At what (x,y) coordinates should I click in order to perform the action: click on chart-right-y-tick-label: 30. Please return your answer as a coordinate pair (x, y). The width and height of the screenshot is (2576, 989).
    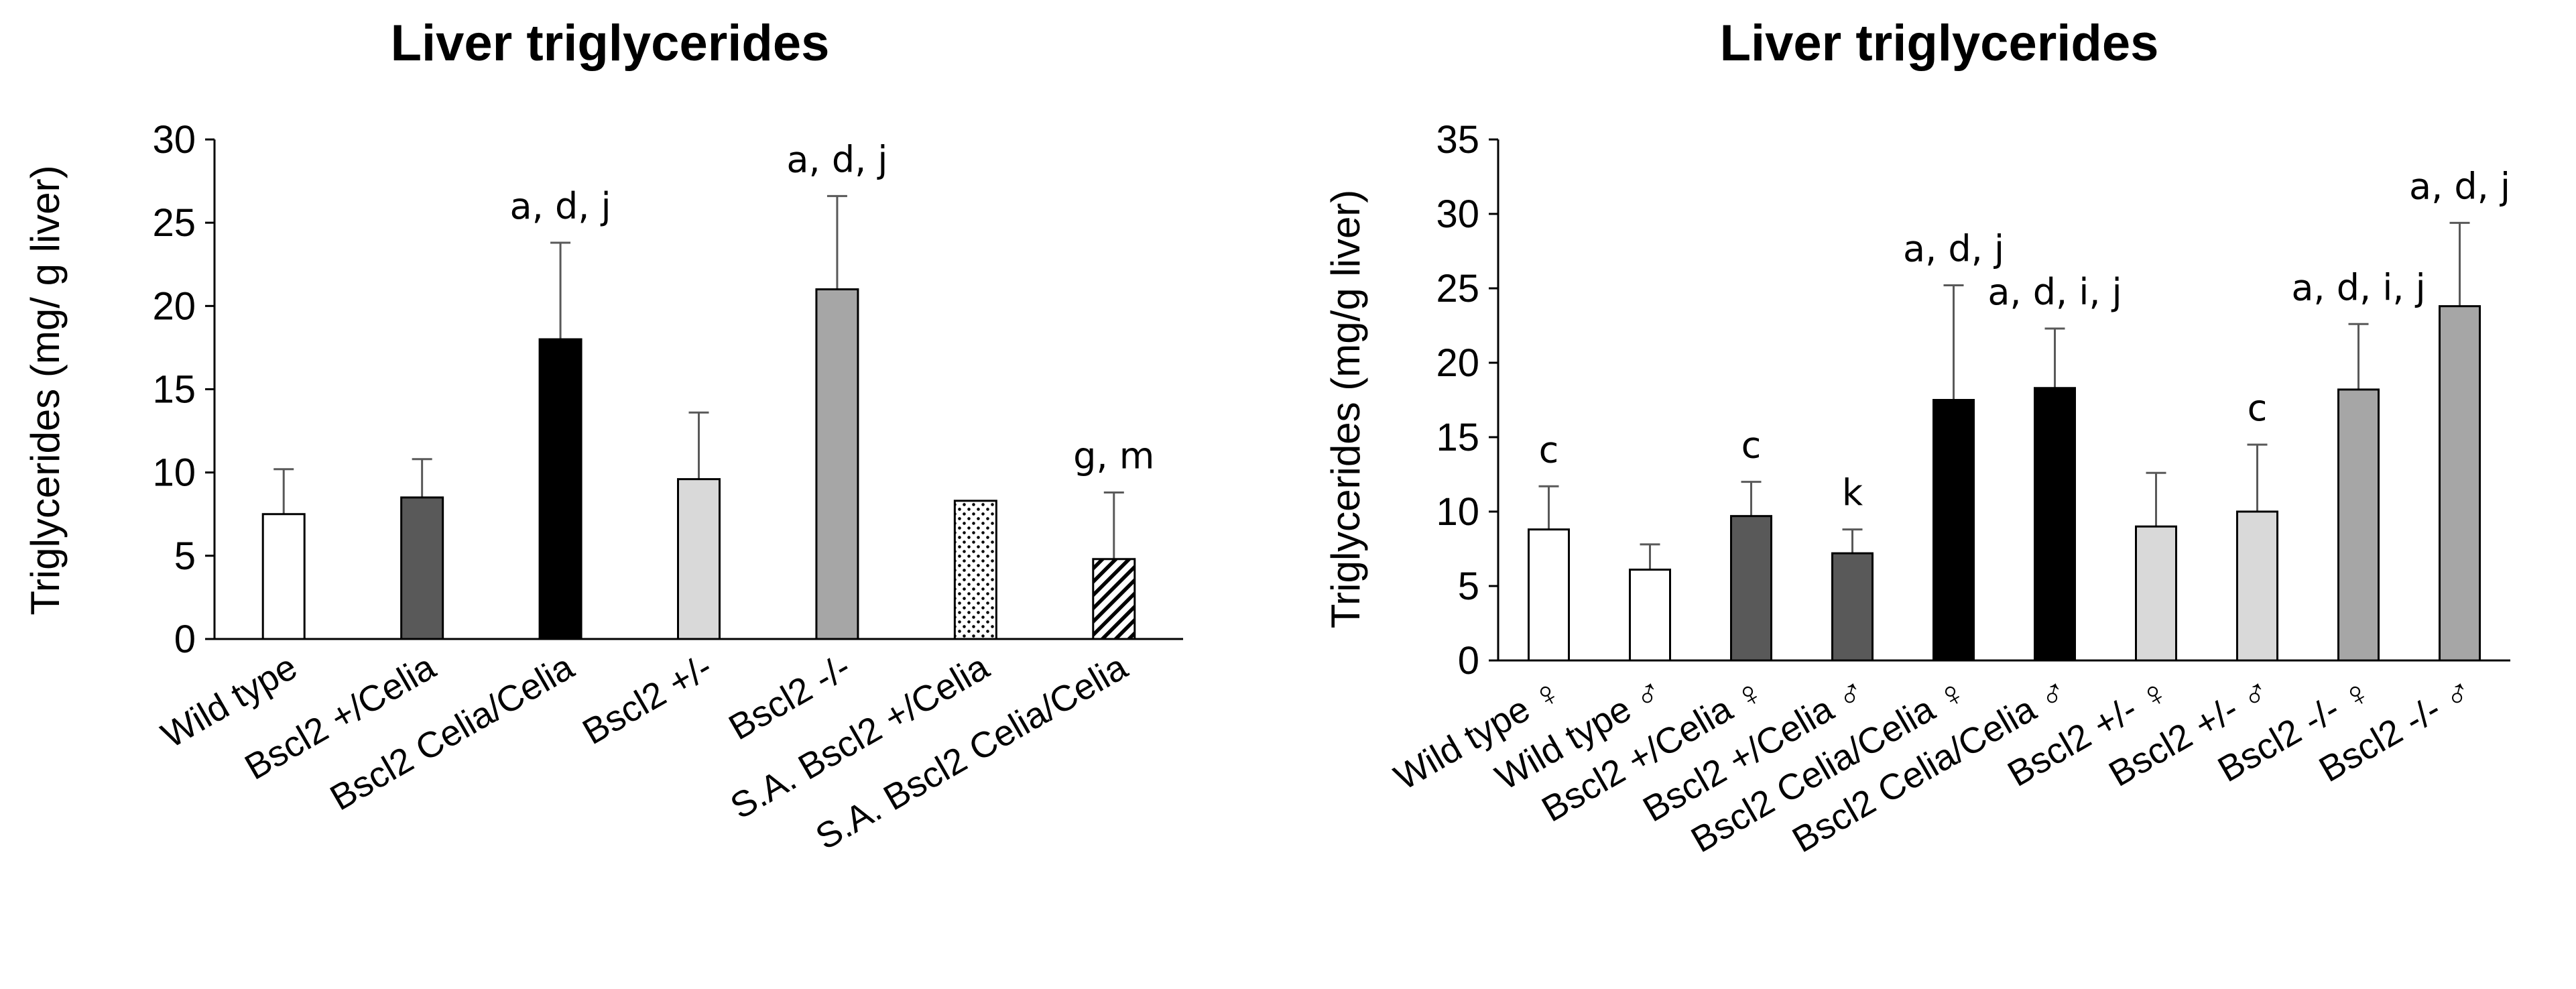
    Looking at the image, I should click on (1457, 214).